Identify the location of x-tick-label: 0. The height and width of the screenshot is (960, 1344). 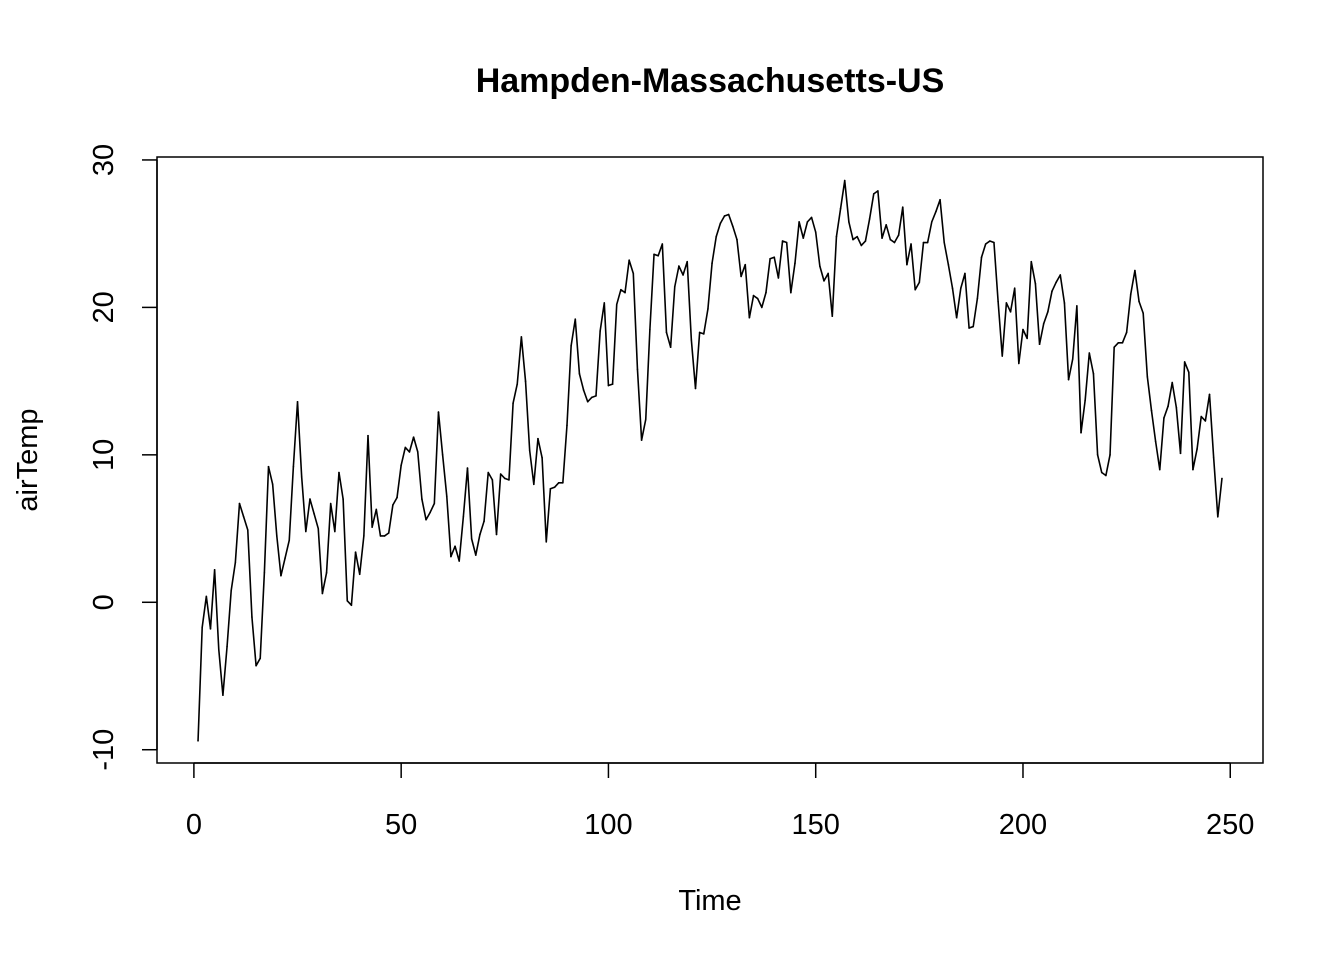
(194, 825).